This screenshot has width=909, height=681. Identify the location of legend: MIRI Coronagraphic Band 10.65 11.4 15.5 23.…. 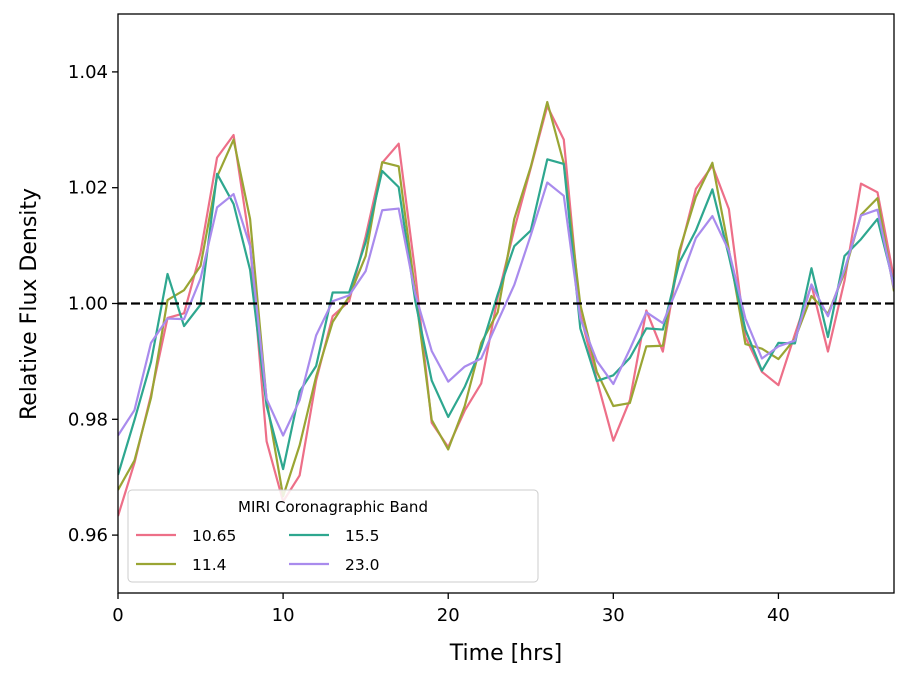
(333, 536).